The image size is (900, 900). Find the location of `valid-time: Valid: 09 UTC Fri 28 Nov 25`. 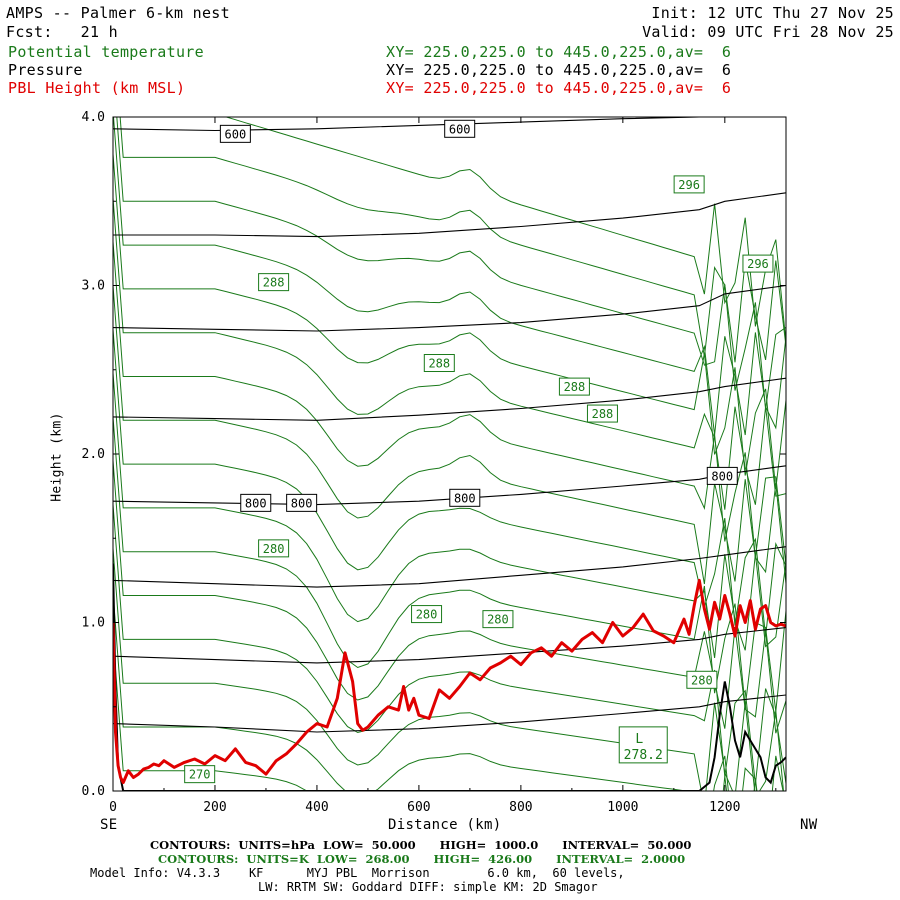

valid-time: Valid: 09 UTC Fri 28 Nov 25 is located at coordinates (768, 32).